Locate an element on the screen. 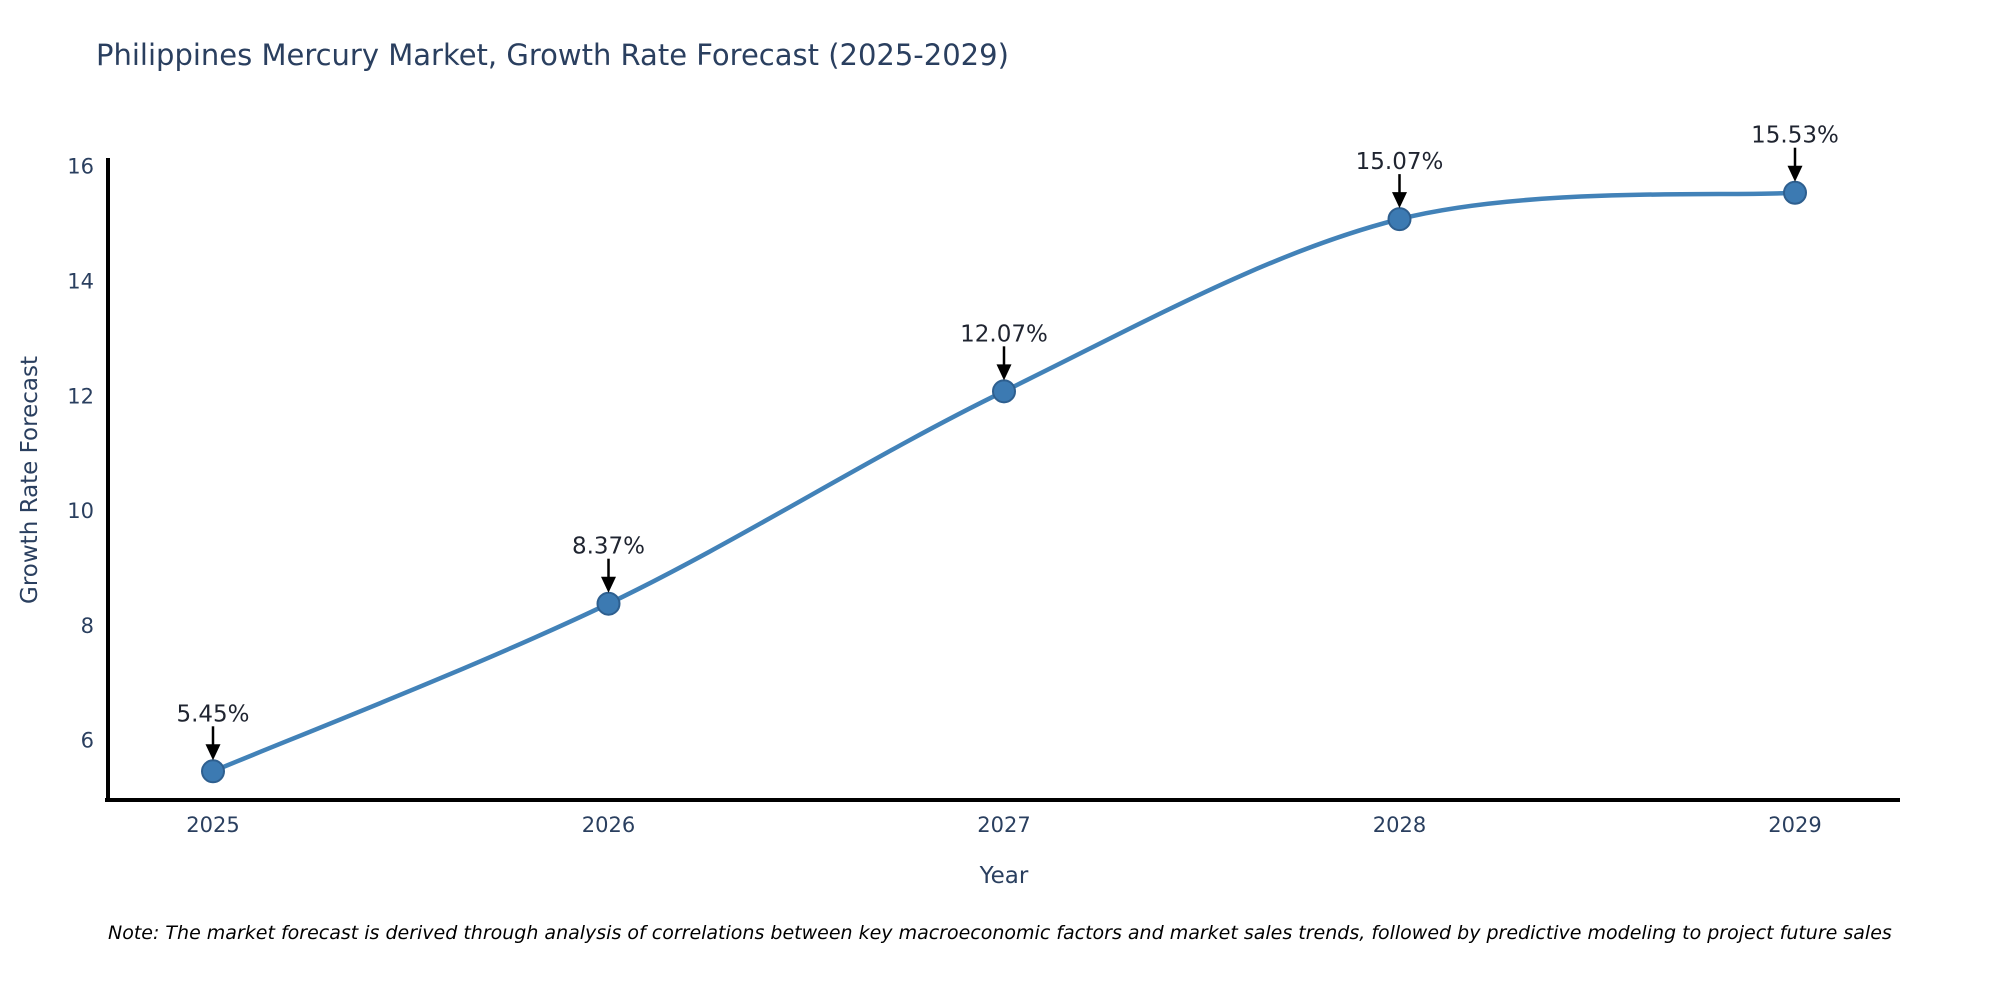 The height and width of the screenshot is (1000, 2000). data-point-label: 5.45% is located at coordinates (212, 714).